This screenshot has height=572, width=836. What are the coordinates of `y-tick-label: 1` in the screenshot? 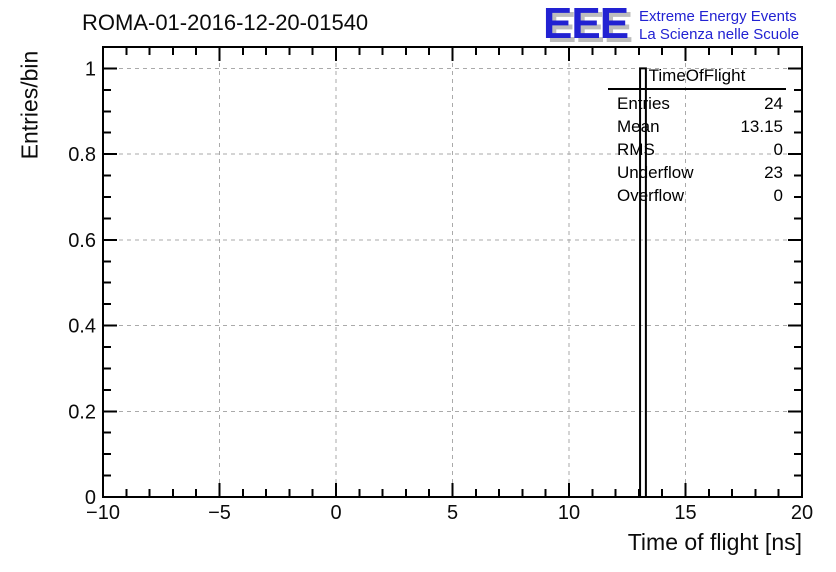 It's located at (90, 69).